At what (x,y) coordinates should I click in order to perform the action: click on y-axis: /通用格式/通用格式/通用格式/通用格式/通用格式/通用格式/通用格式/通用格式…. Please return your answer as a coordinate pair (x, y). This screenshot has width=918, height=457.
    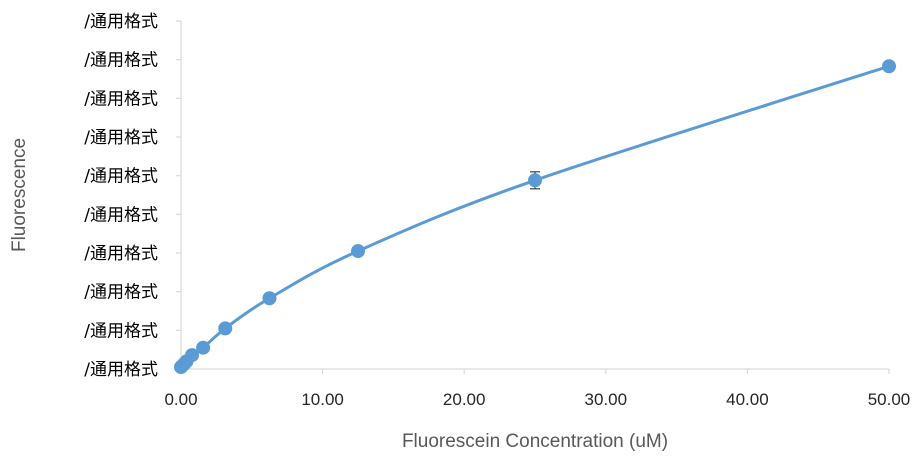
    Looking at the image, I should click on (133, 196).